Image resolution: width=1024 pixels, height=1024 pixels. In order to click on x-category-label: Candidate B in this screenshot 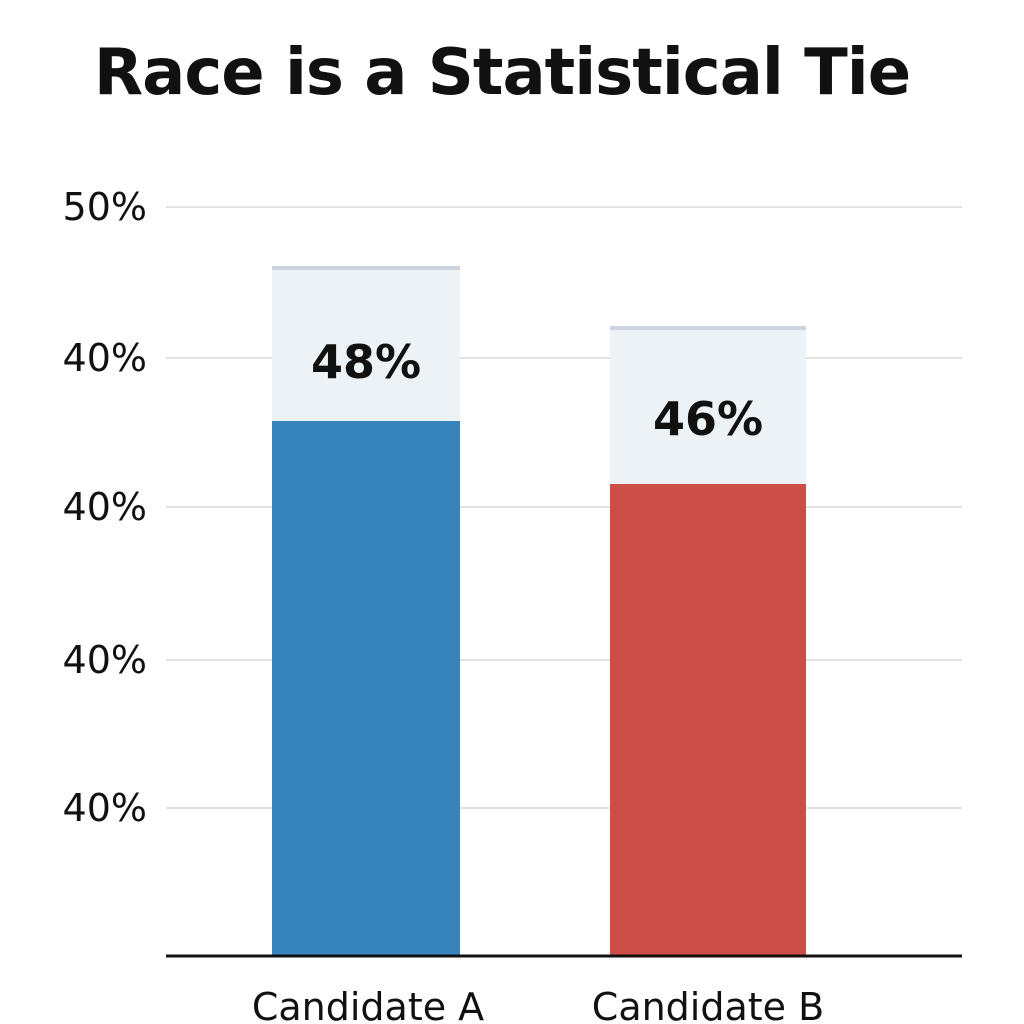, I will do `click(708, 1004)`.